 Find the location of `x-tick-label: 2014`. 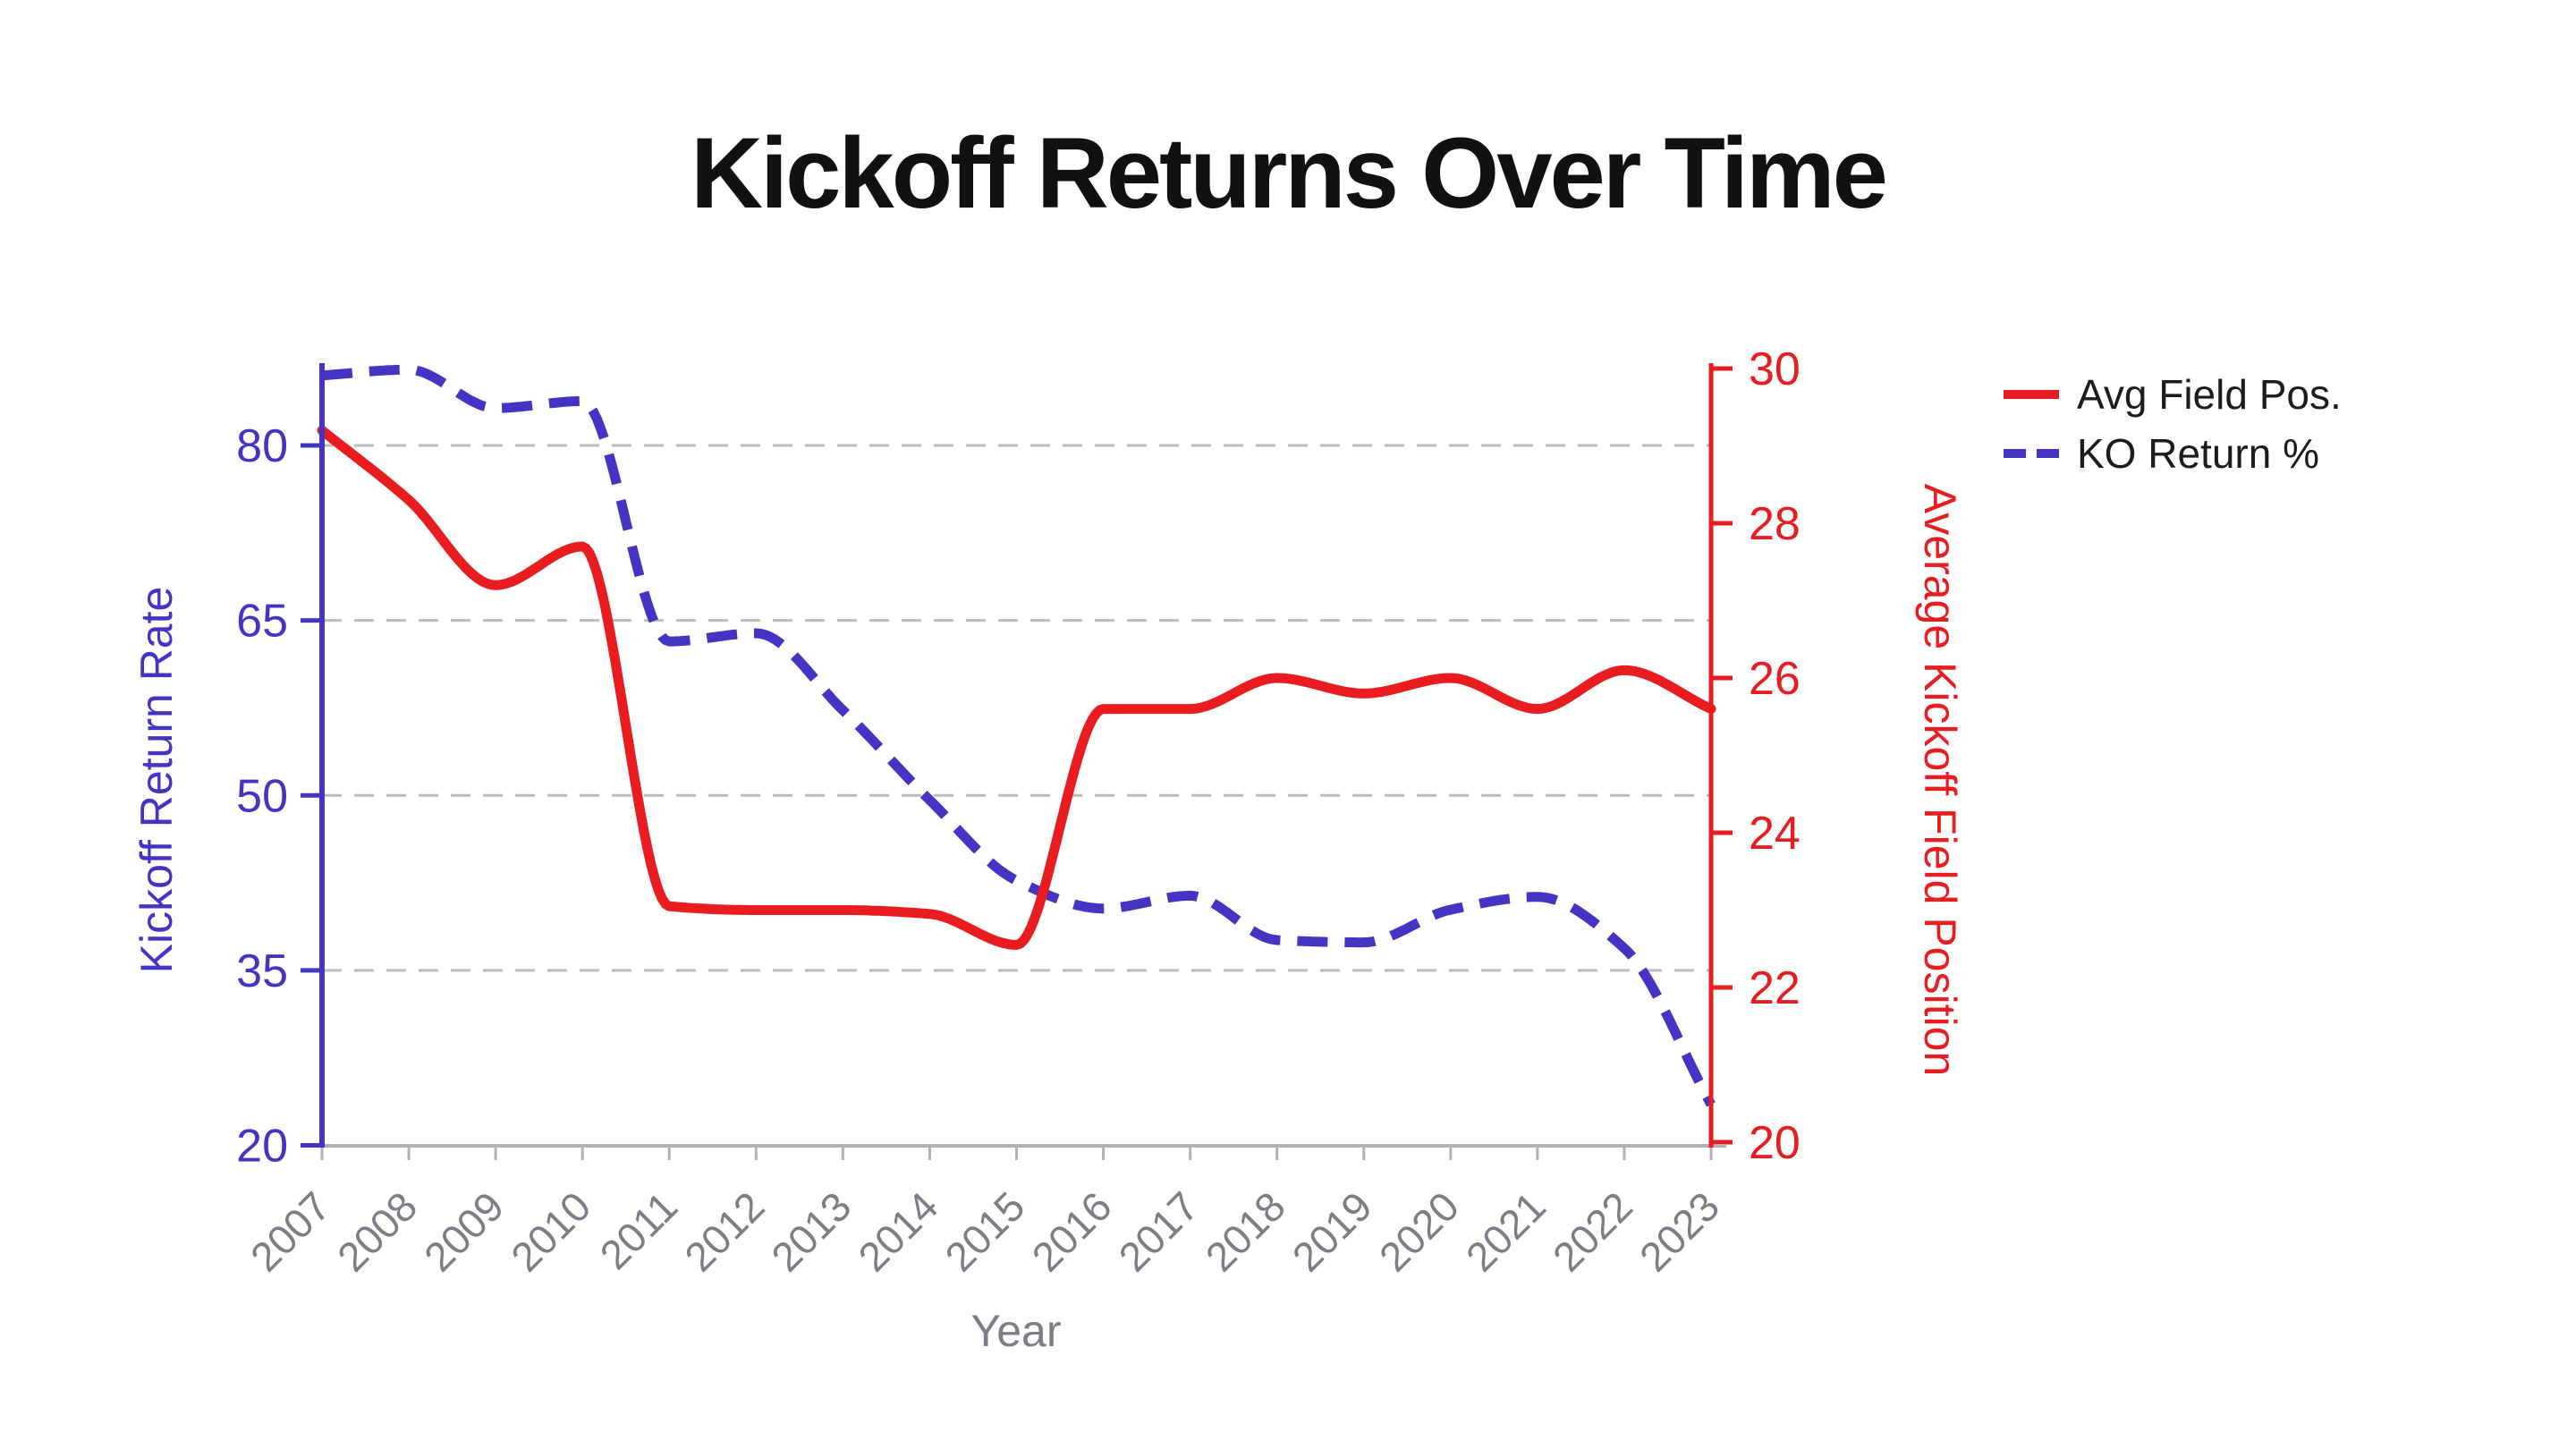

x-tick-label: 2014 is located at coordinates (897, 1231).